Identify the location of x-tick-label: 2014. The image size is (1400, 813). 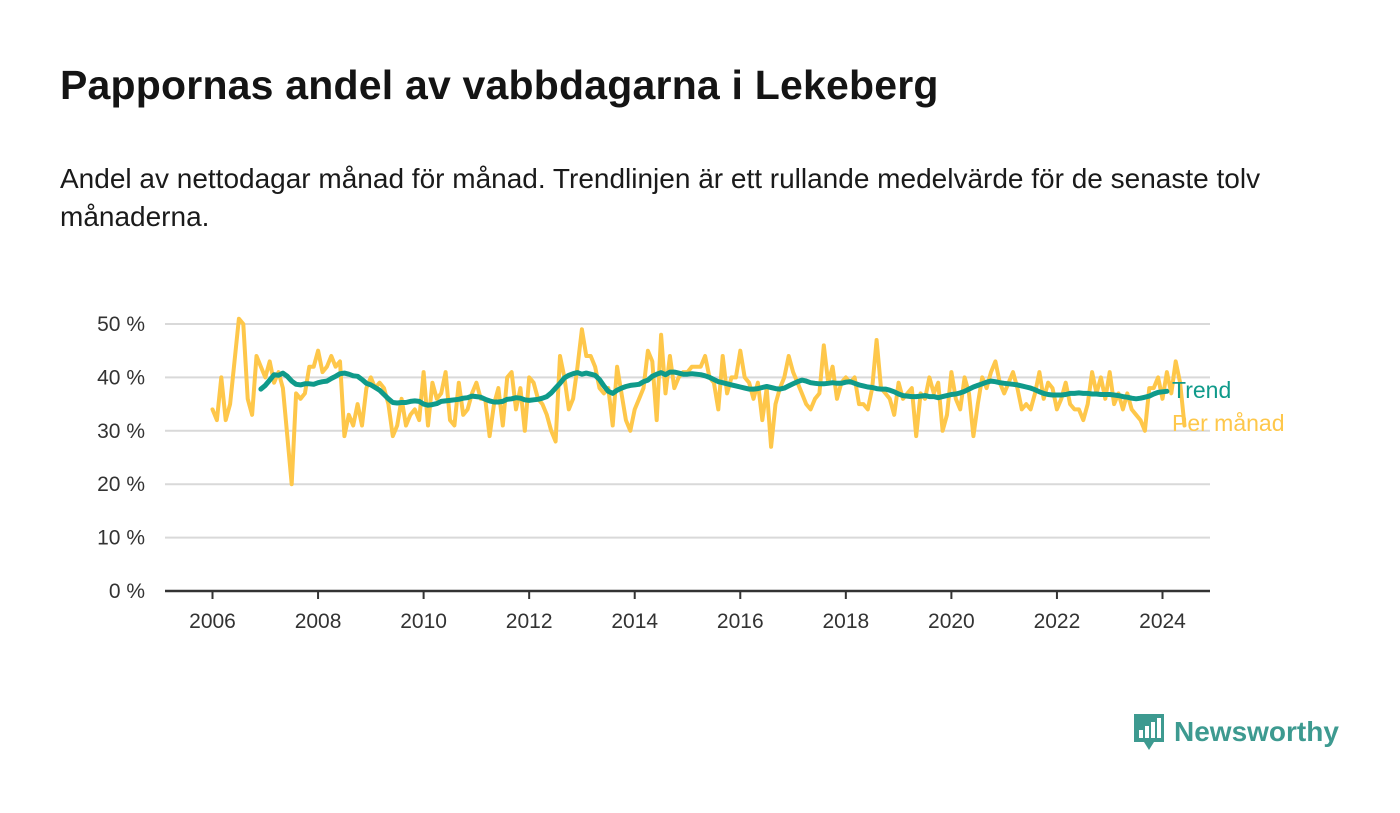
(634, 621).